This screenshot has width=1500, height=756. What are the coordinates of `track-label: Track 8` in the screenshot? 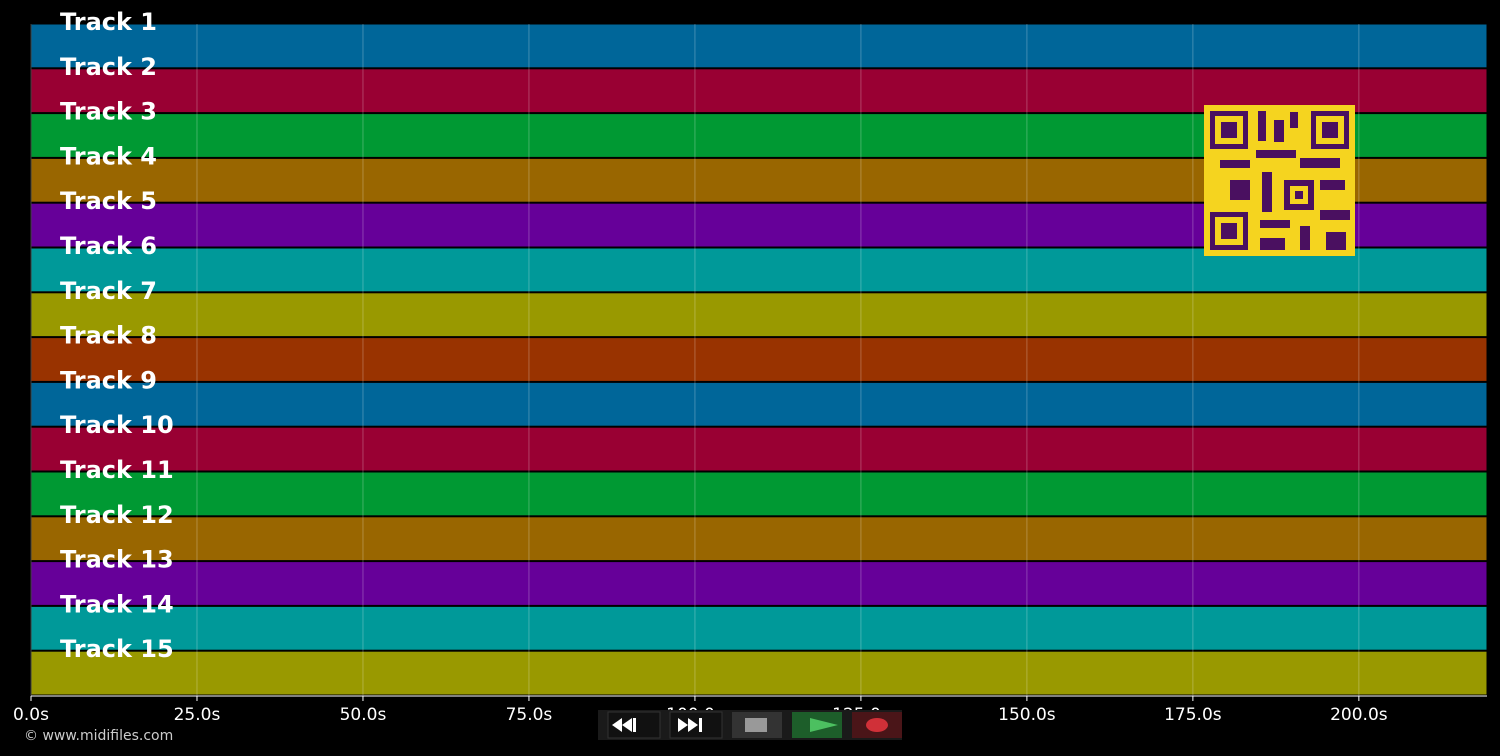 It's located at (108, 336).